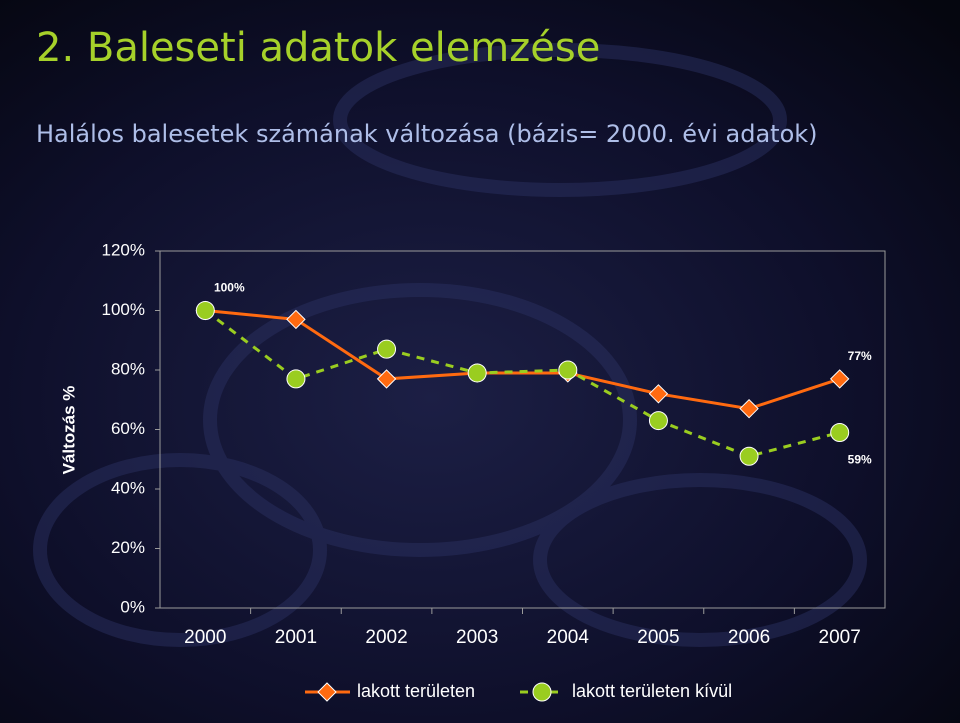 The image size is (960, 723). What do you see at coordinates (386, 637) in the screenshot?
I see `x-tick-label: 2002` at bounding box center [386, 637].